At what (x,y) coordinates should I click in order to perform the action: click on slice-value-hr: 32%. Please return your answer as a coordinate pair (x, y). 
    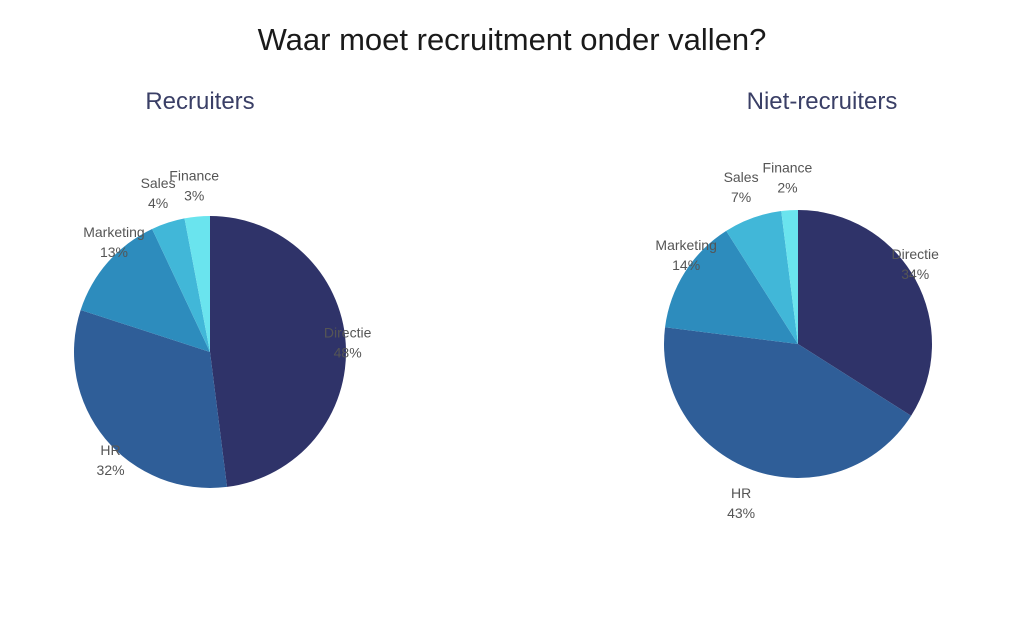
    Looking at the image, I should click on (111, 470).